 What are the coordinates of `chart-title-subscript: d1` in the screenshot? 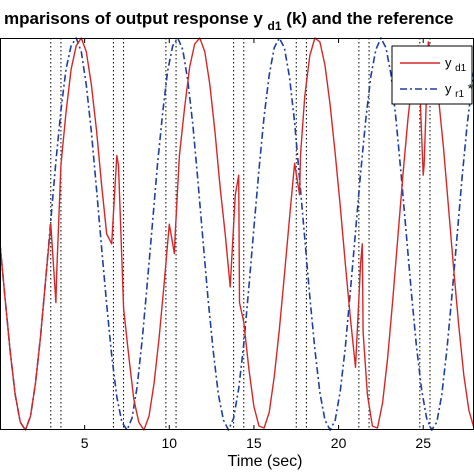 It's located at (275, 26).